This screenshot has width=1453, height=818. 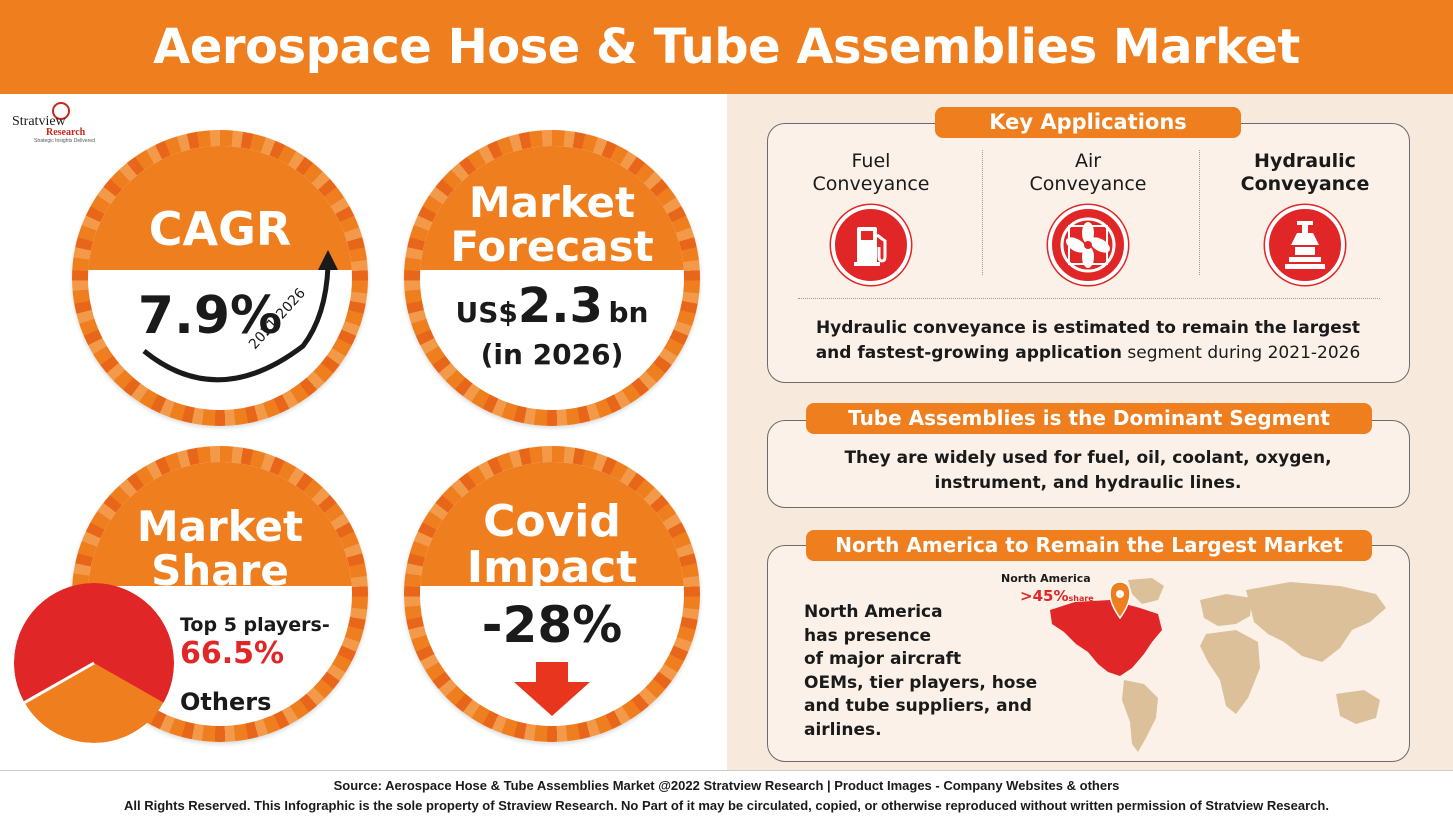 I want to click on map-share-callout: >45%share, so click(x=1057, y=595).